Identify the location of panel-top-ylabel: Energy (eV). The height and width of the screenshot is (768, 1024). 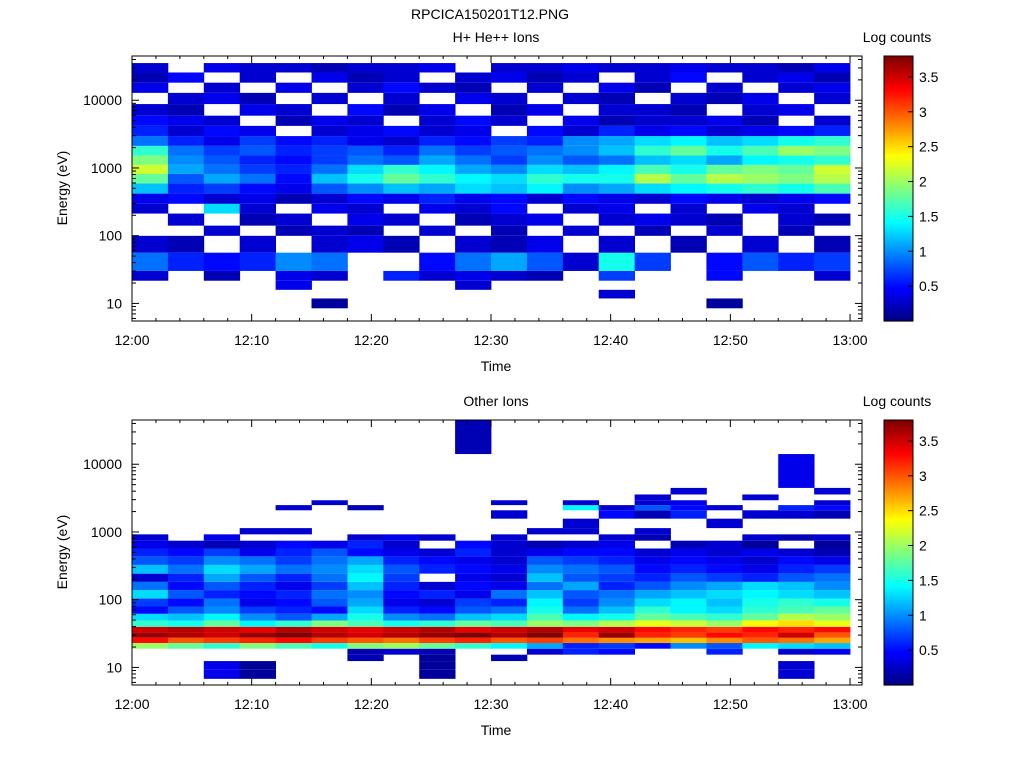
(62, 188).